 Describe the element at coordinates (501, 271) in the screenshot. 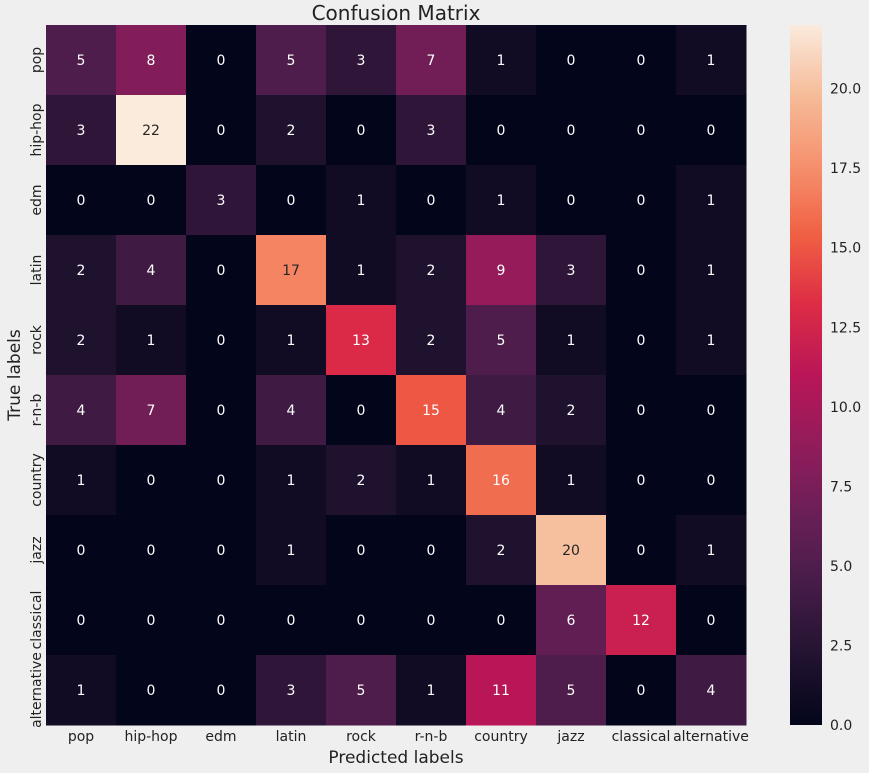

I see `cell-value-label: 9` at that location.